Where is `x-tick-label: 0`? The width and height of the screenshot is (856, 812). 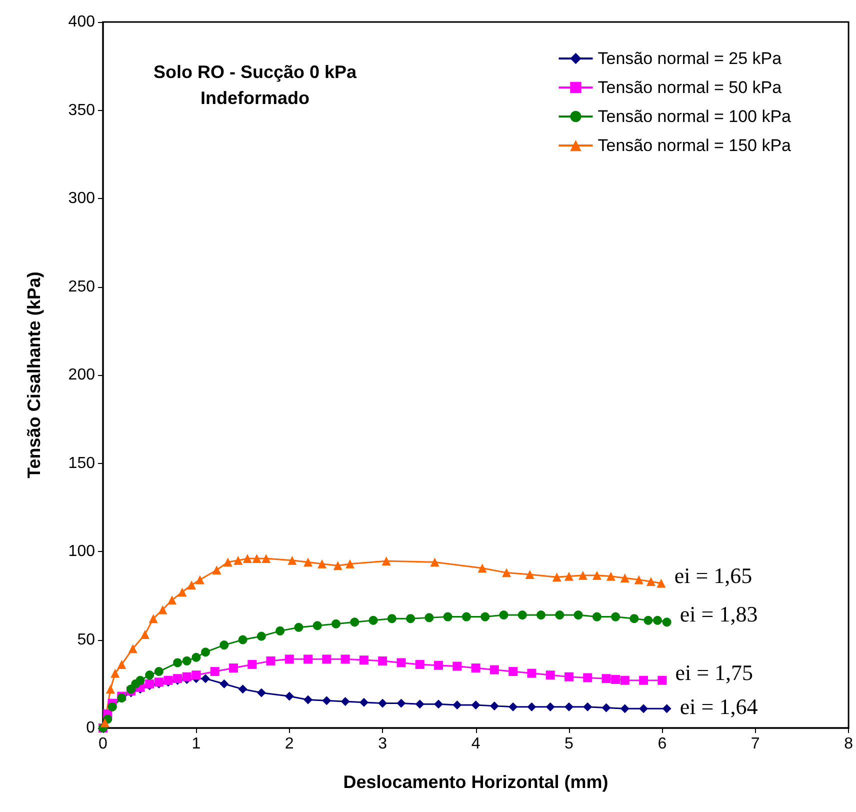
x-tick-label: 0 is located at coordinates (103, 744).